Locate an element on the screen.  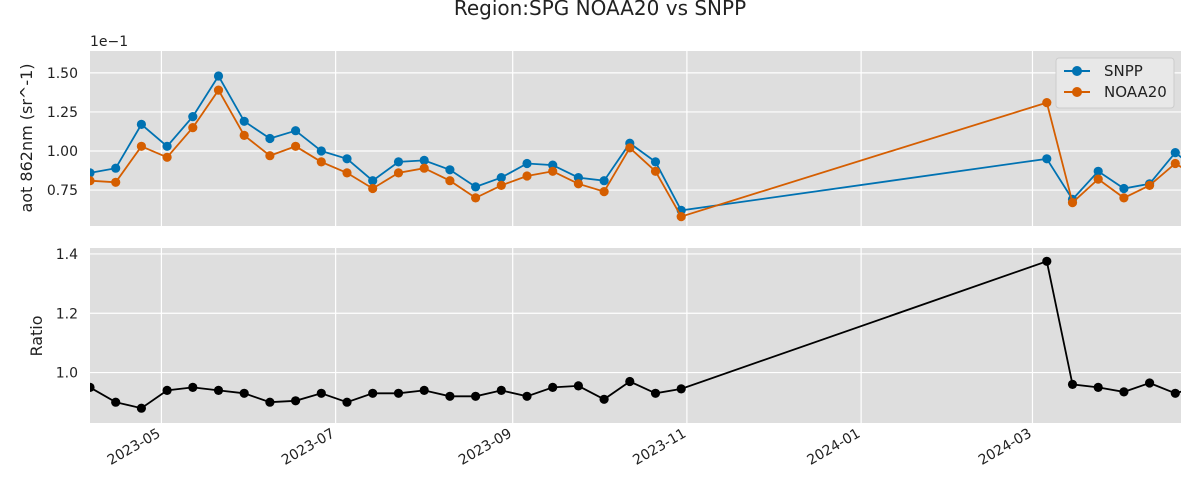
y-tick-label: 1.0 is located at coordinates (67, 374).